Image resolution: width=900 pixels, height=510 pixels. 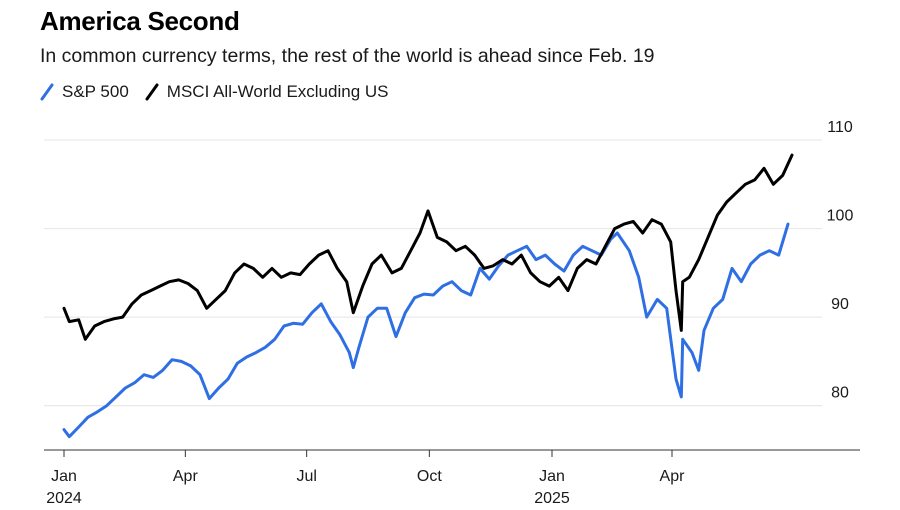 I want to click on legend-item-sp500: S&P 500, so click(x=84, y=92).